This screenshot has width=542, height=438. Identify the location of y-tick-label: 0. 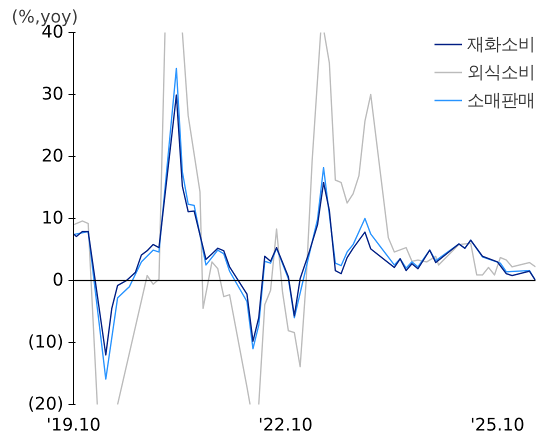
(58, 280).